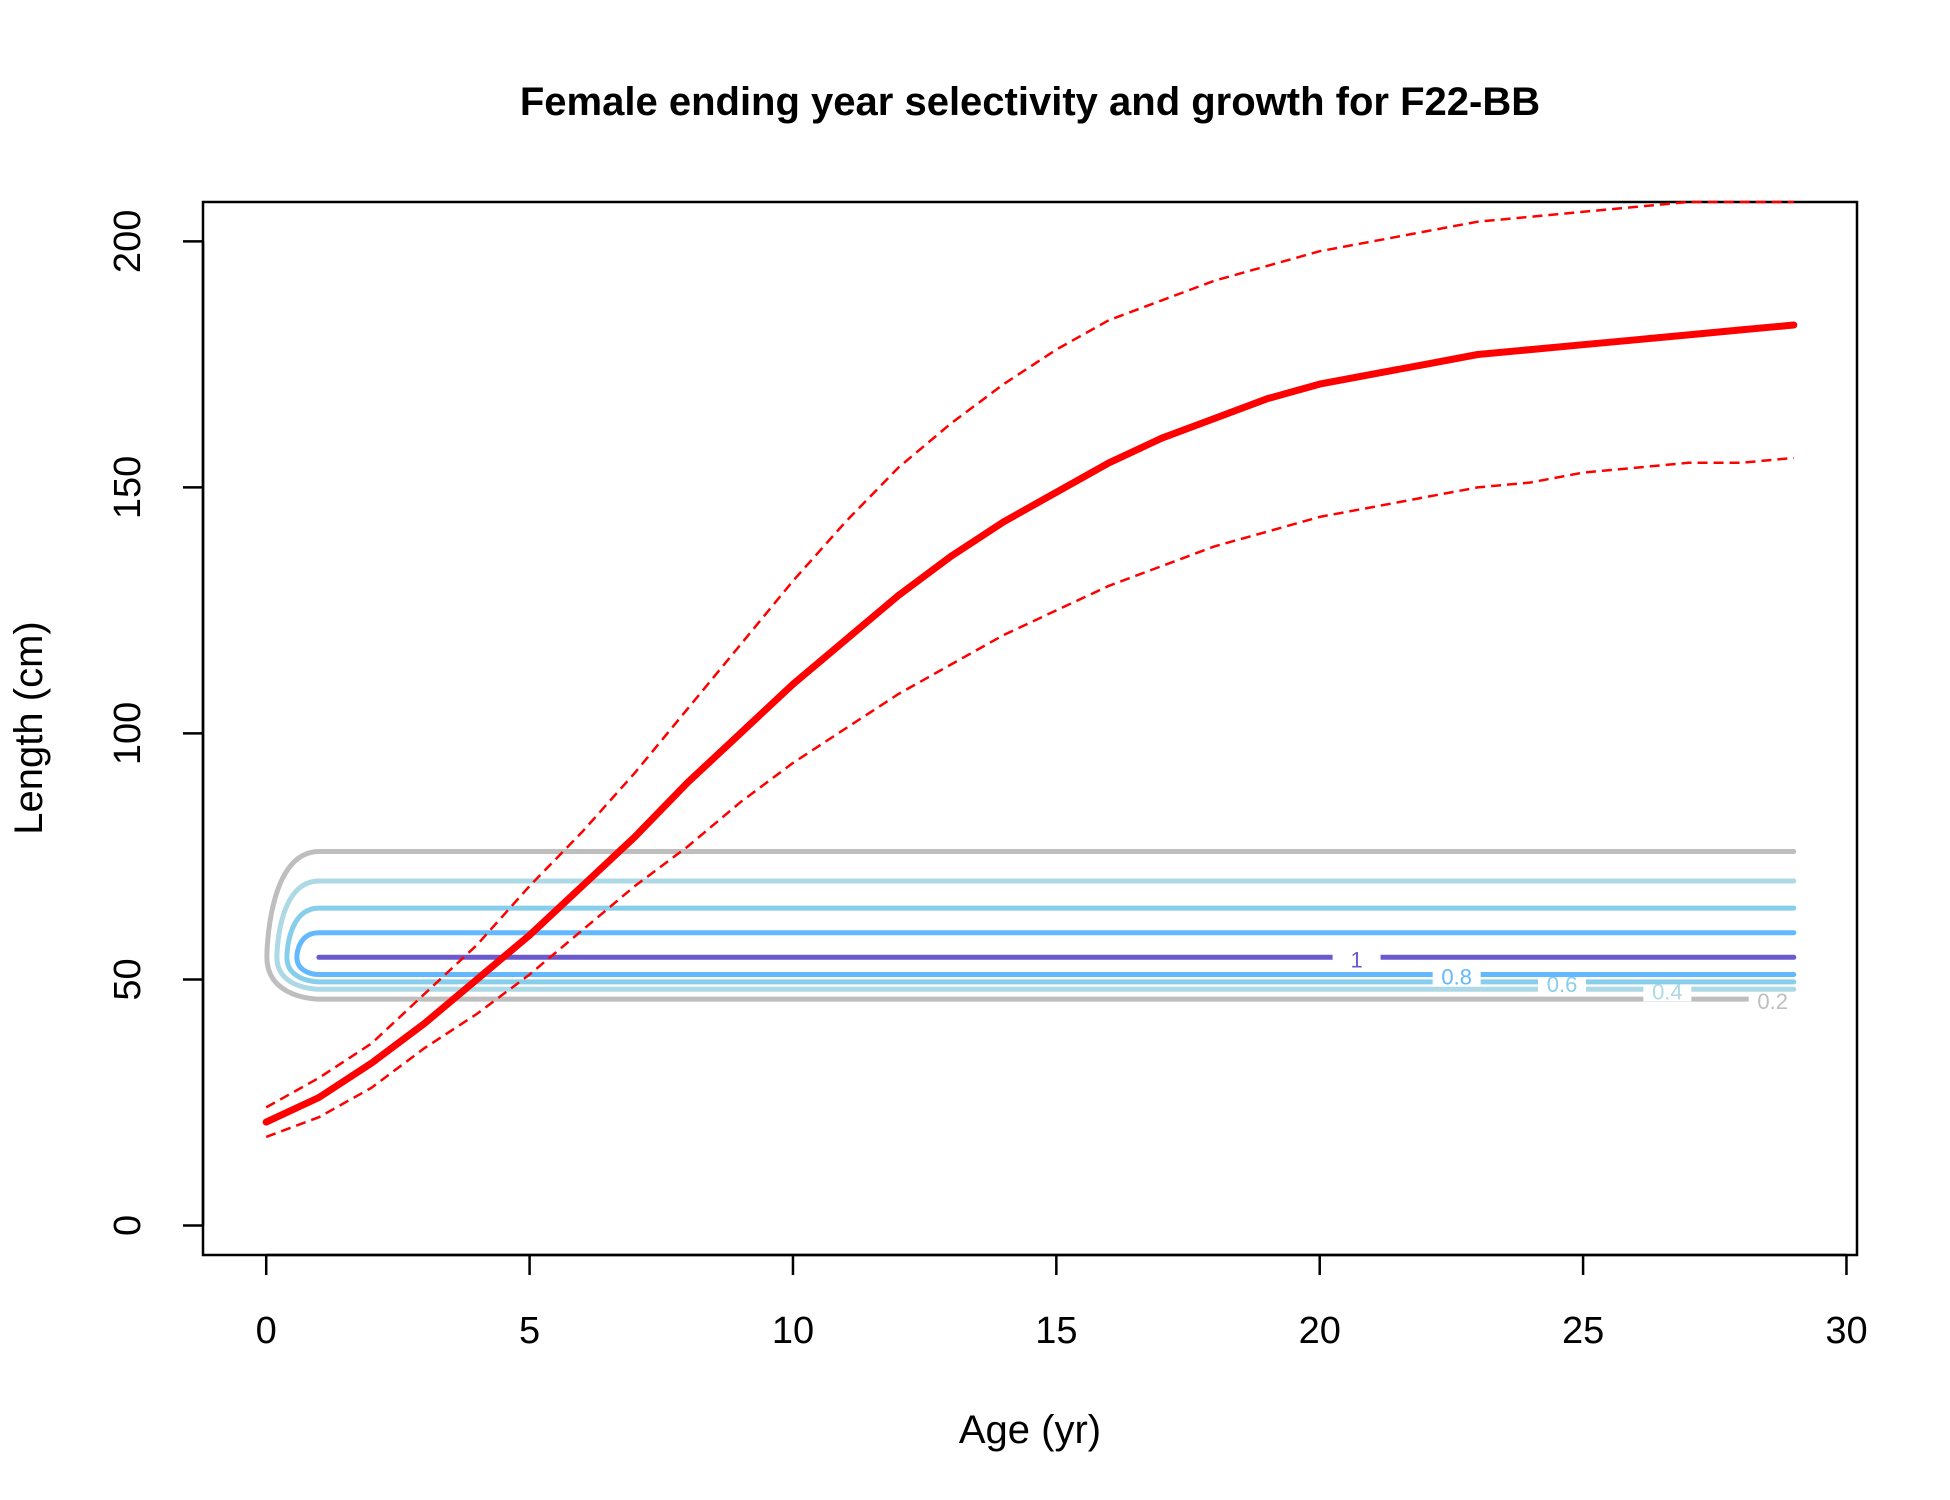  What do you see at coordinates (128, 979) in the screenshot?
I see `y-tick-label: 50` at bounding box center [128, 979].